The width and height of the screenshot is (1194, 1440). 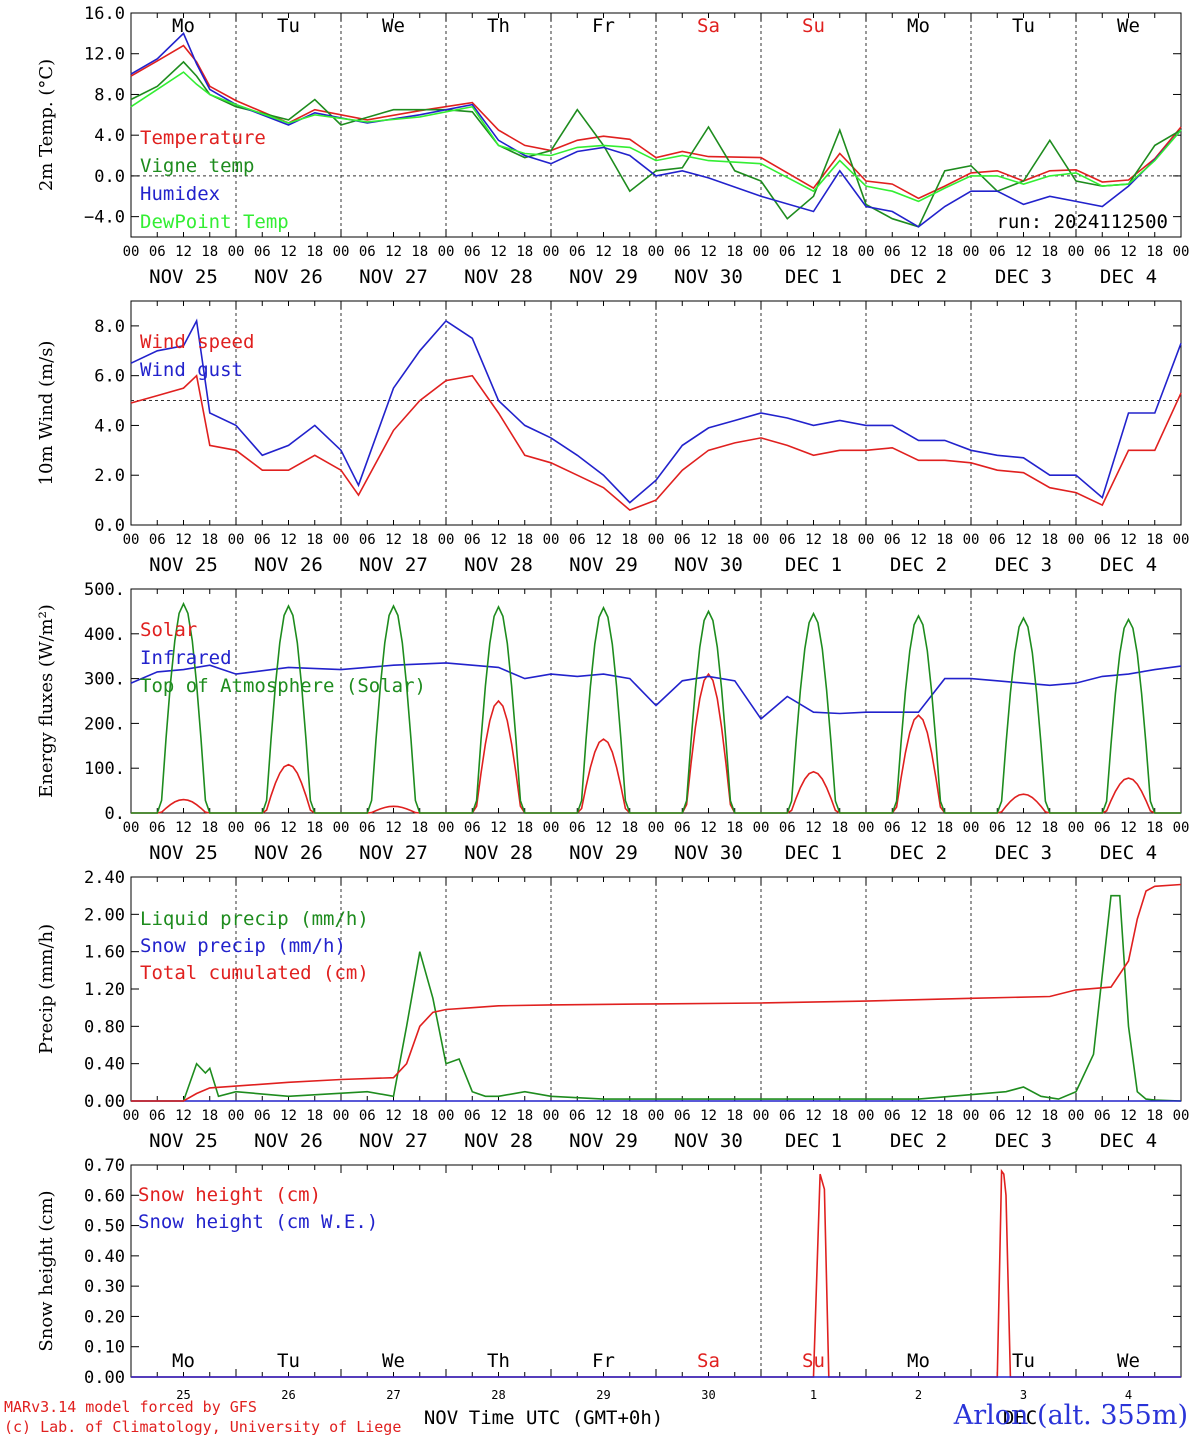 What do you see at coordinates (918, 1141) in the screenshot?
I see `date-label: DEC 2` at bounding box center [918, 1141].